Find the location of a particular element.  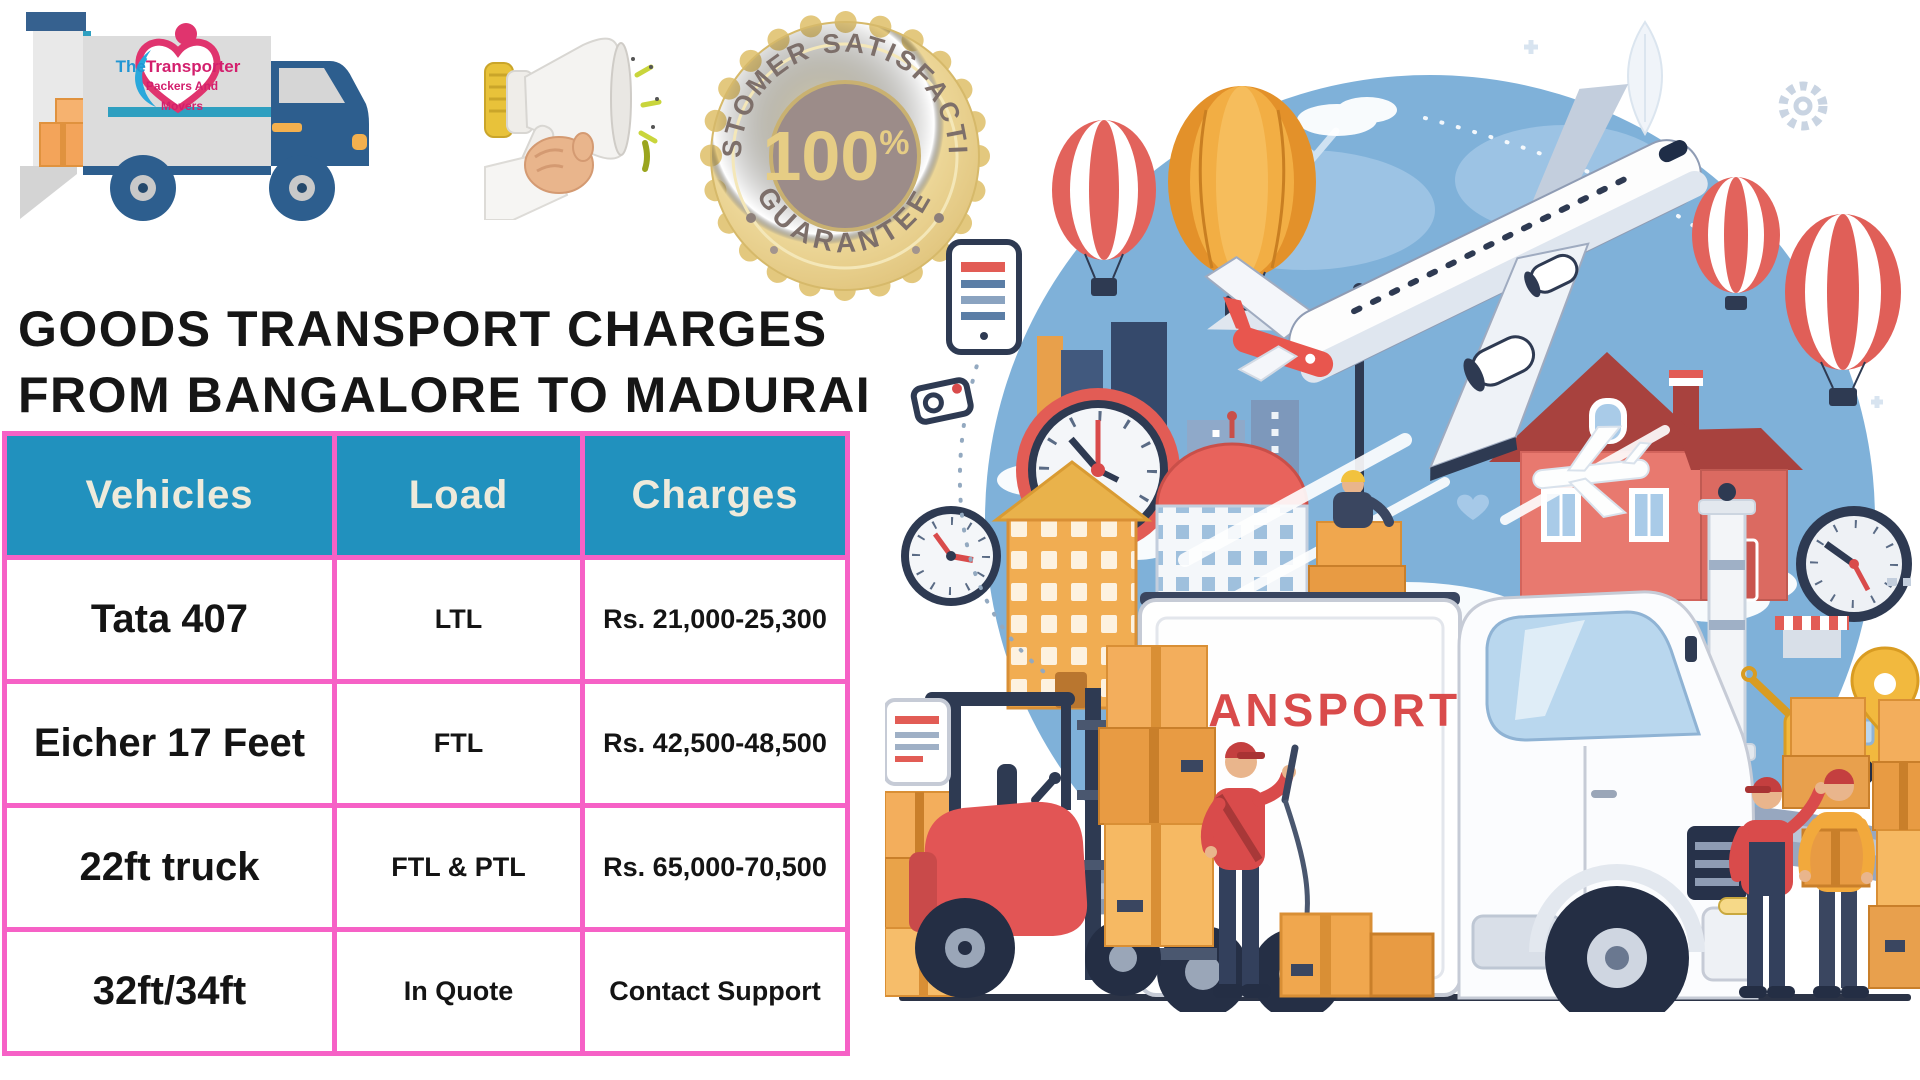

charges-cell: Rs. 42,500-48,500 is located at coordinates (715, 743).